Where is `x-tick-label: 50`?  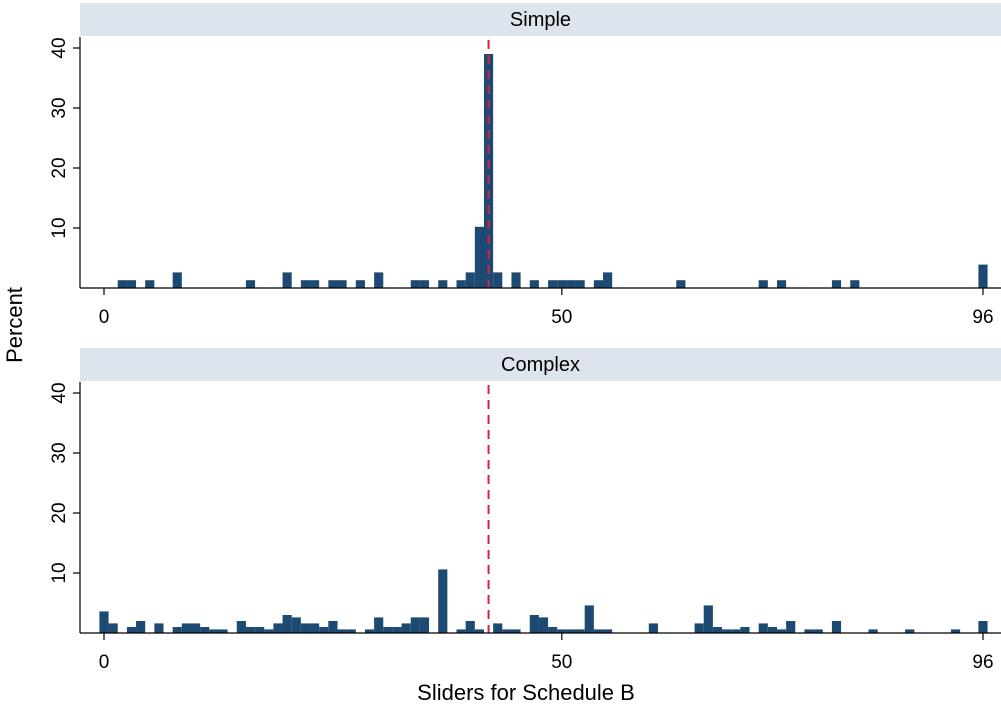
x-tick-label: 50 is located at coordinates (561, 662).